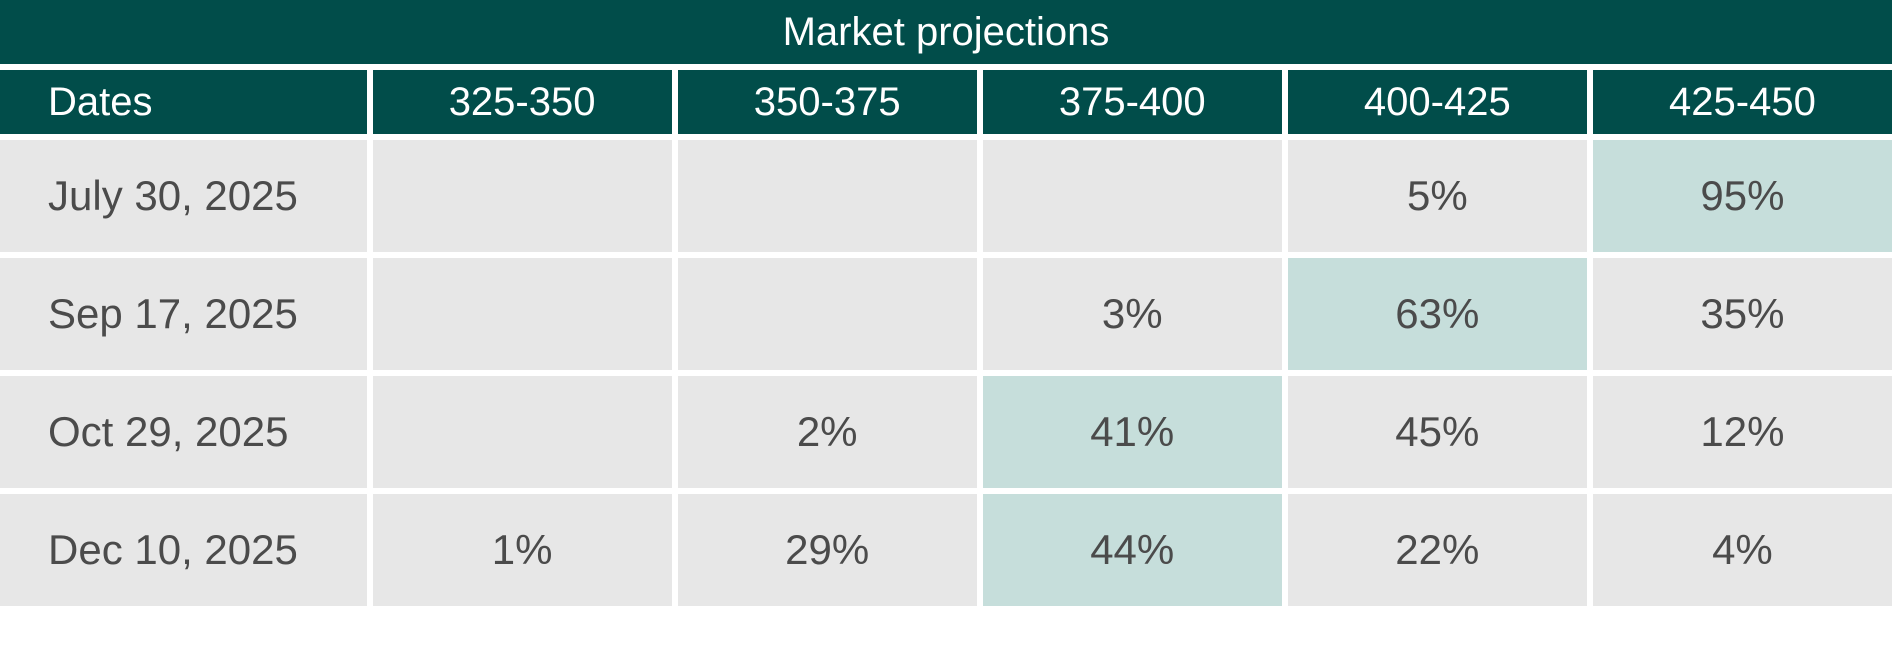 Image resolution: width=1892 pixels, height=660 pixels. I want to click on row-date-label: July 30, 2025, so click(183, 196).